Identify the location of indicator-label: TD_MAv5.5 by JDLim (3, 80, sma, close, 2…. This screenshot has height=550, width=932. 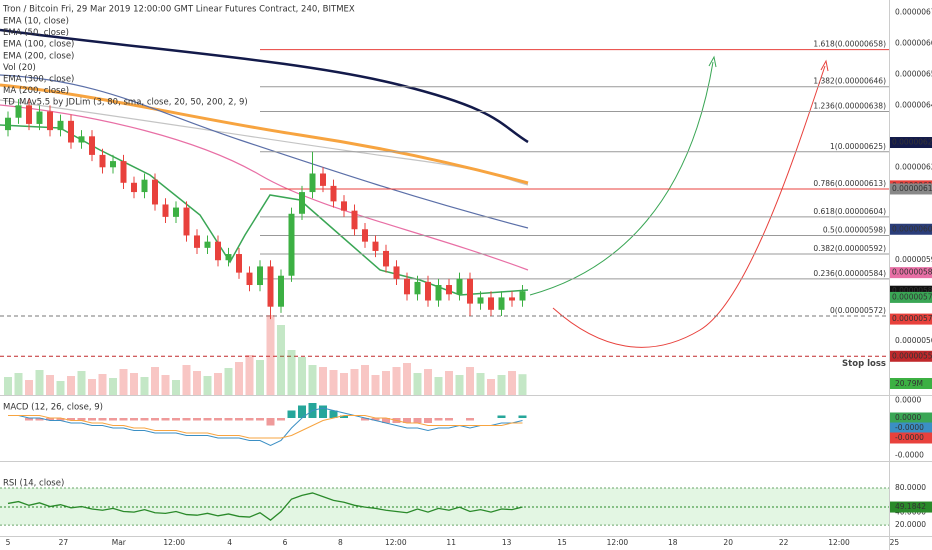
(125, 103).